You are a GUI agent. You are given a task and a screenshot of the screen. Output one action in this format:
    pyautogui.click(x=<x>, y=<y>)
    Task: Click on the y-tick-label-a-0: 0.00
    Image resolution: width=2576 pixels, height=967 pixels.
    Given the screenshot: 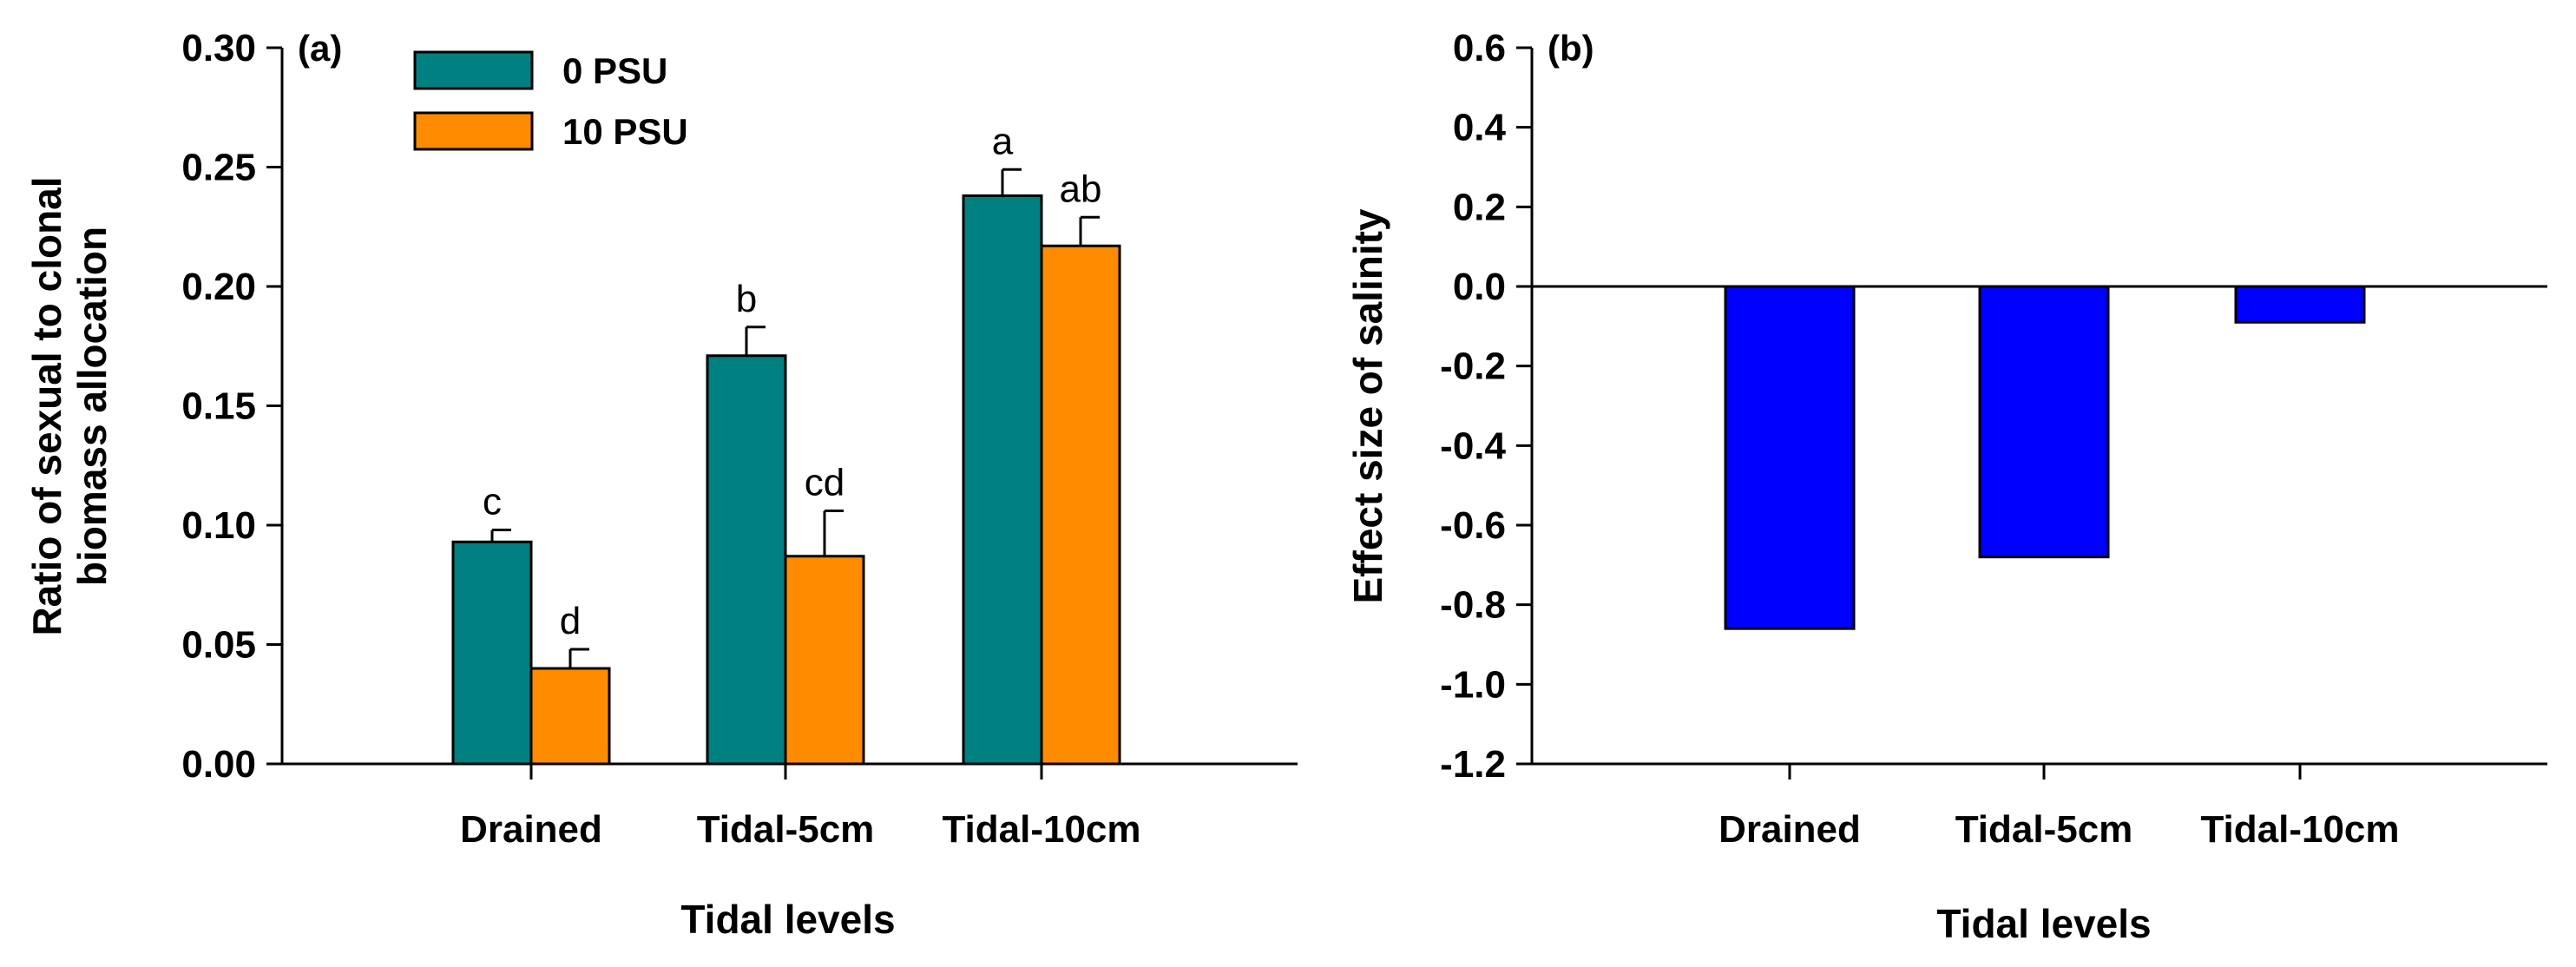 What is the action you would take?
    pyautogui.click(x=218, y=764)
    